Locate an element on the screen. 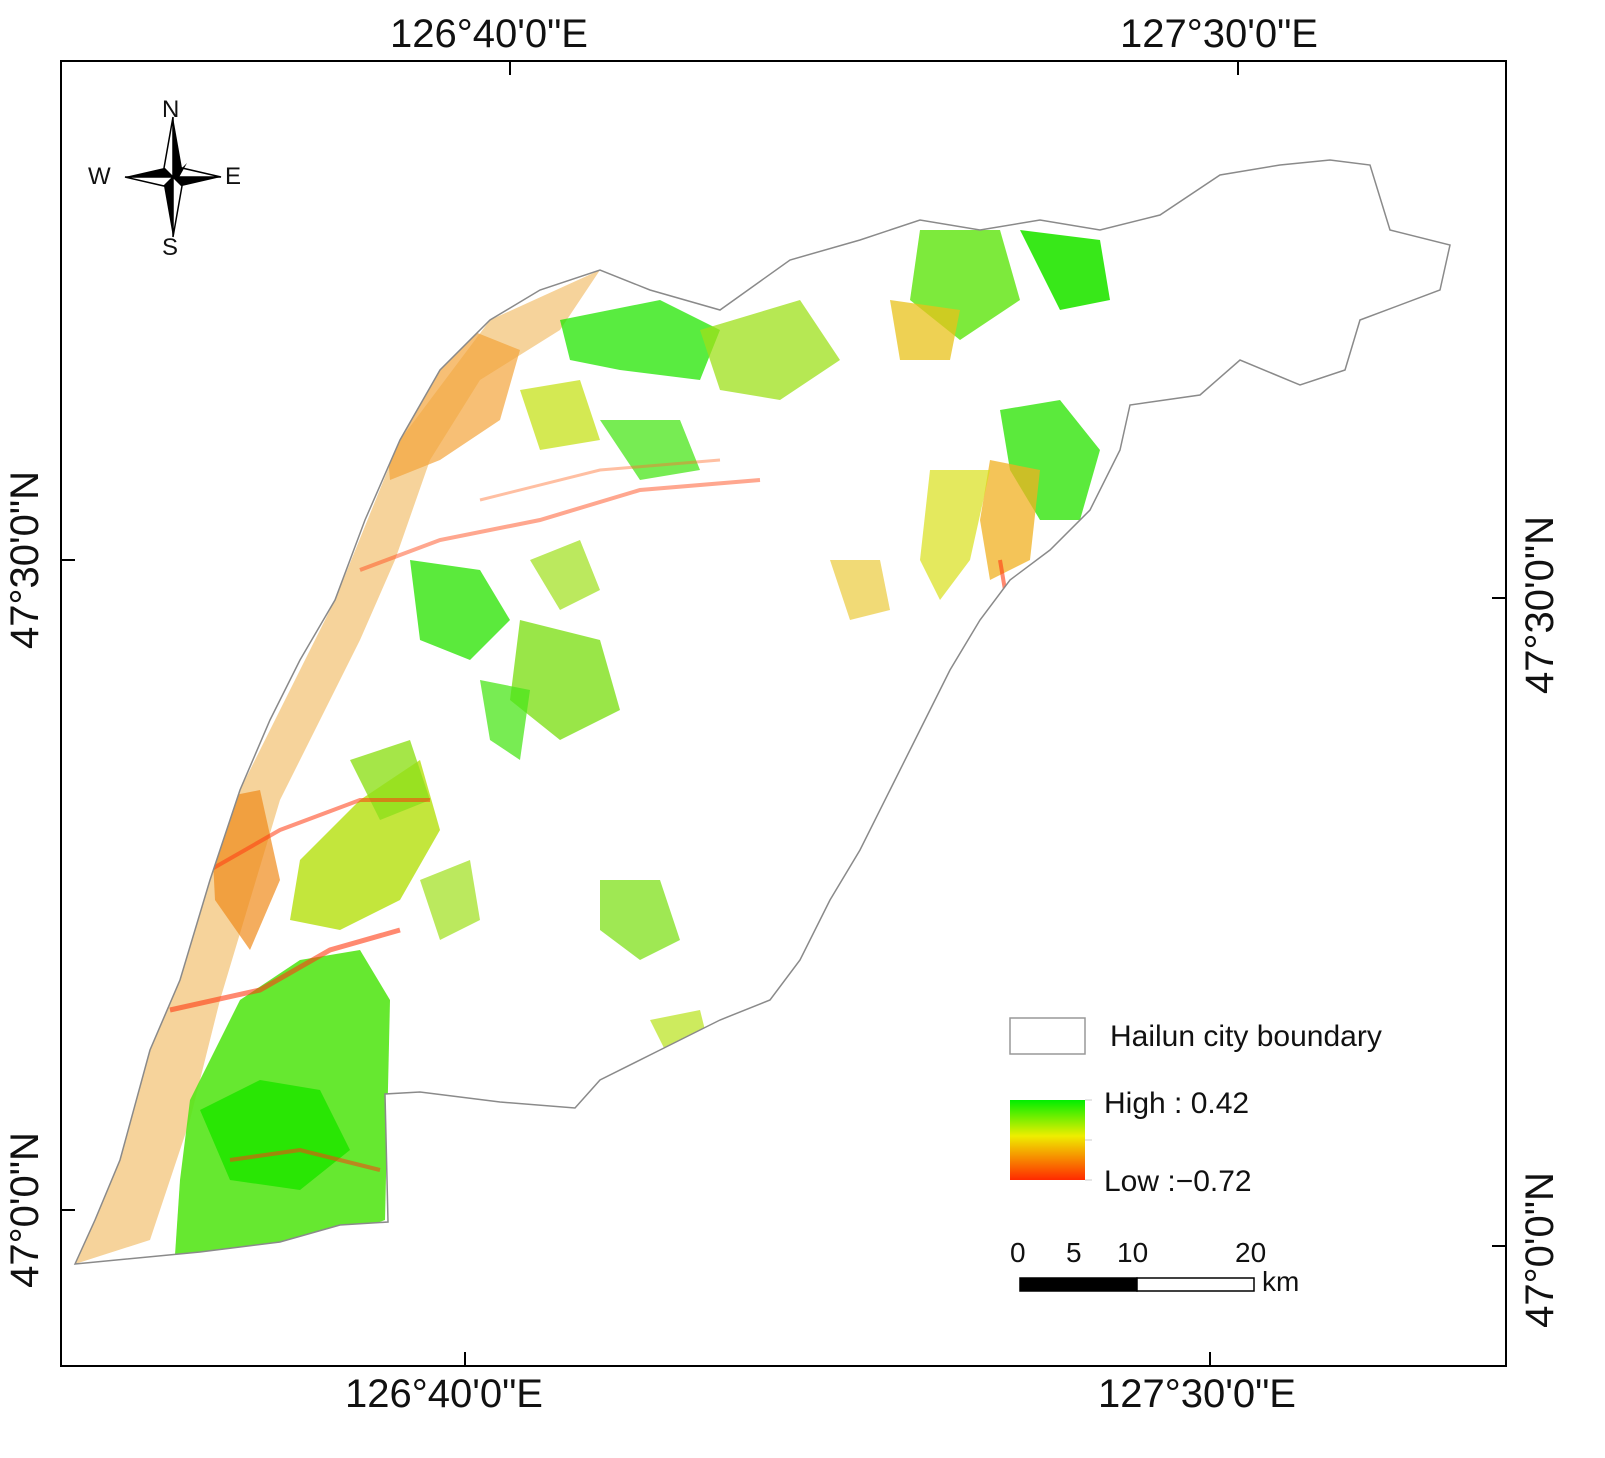 The image size is (1605, 1458). top-label-1: 126°40'0"E is located at coordinates (489, 34).